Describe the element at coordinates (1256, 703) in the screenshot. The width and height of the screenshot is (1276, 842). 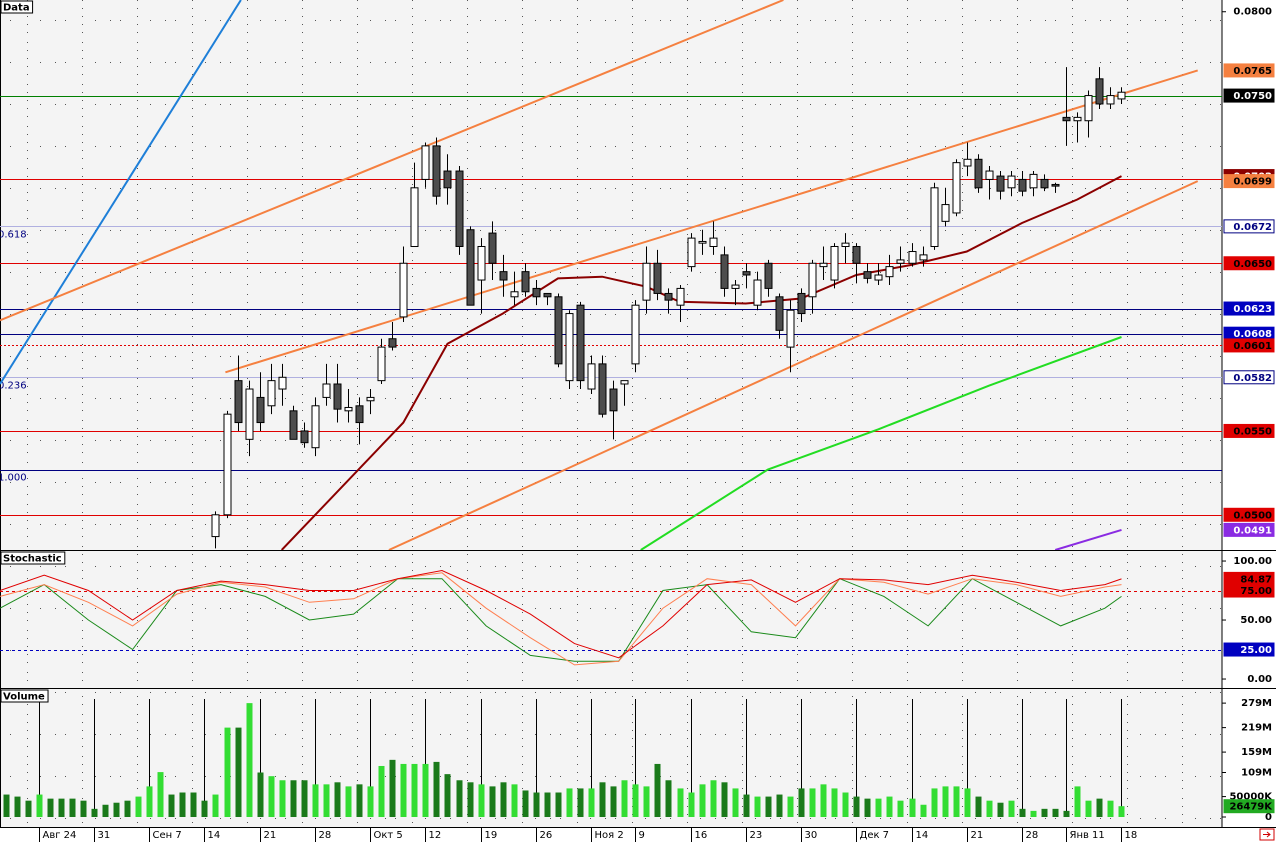
I see `y-tick-label: 279M` at that location.